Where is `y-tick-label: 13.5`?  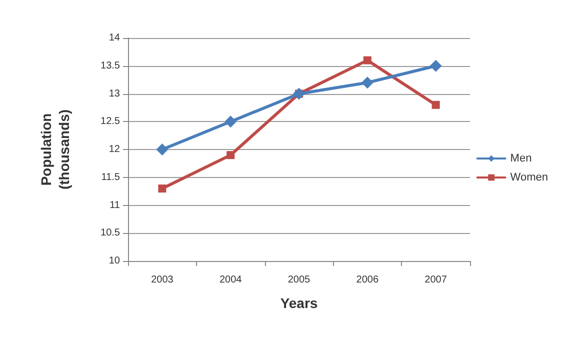
y-tick-label: 13.5 is located at coordinates (110, 66).